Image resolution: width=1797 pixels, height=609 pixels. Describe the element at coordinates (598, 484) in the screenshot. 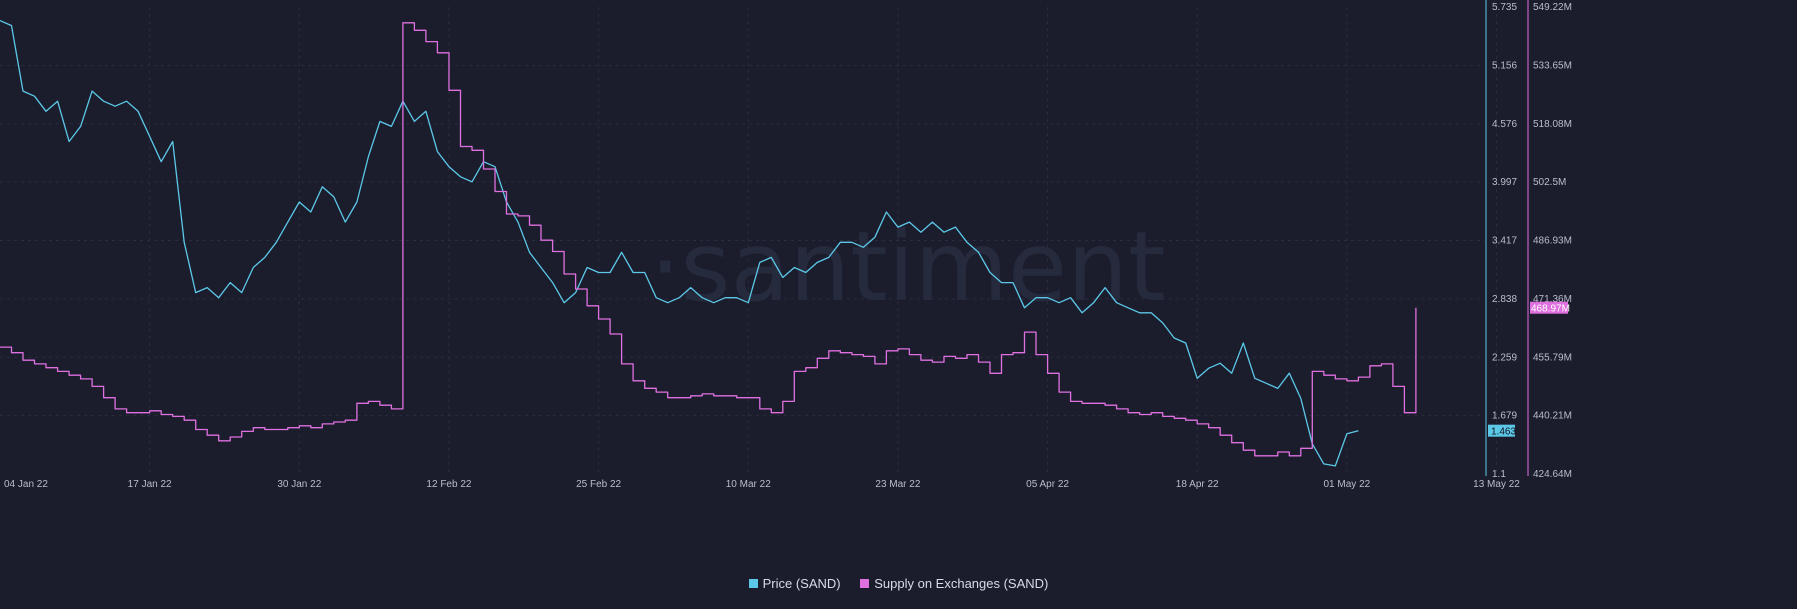

I see `x-tick-label: 25 Feb 22` at that location.